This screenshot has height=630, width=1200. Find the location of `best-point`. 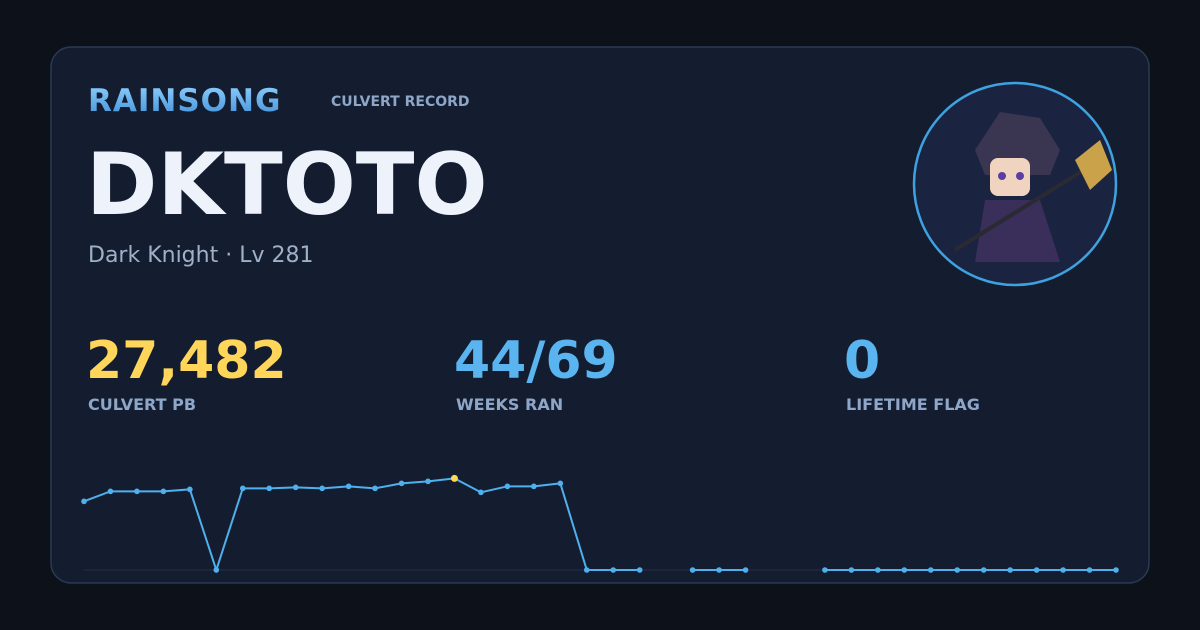

best-point is located at coordinates (454, 478).